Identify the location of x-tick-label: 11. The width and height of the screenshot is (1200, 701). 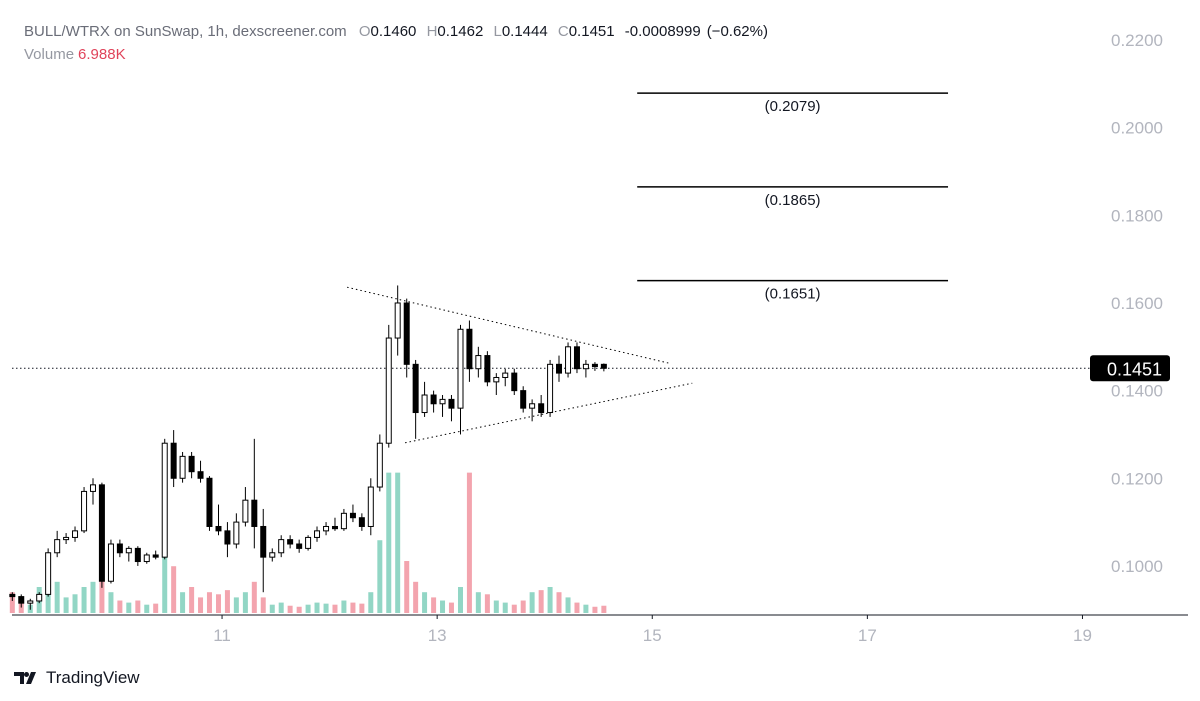
(222, 635).